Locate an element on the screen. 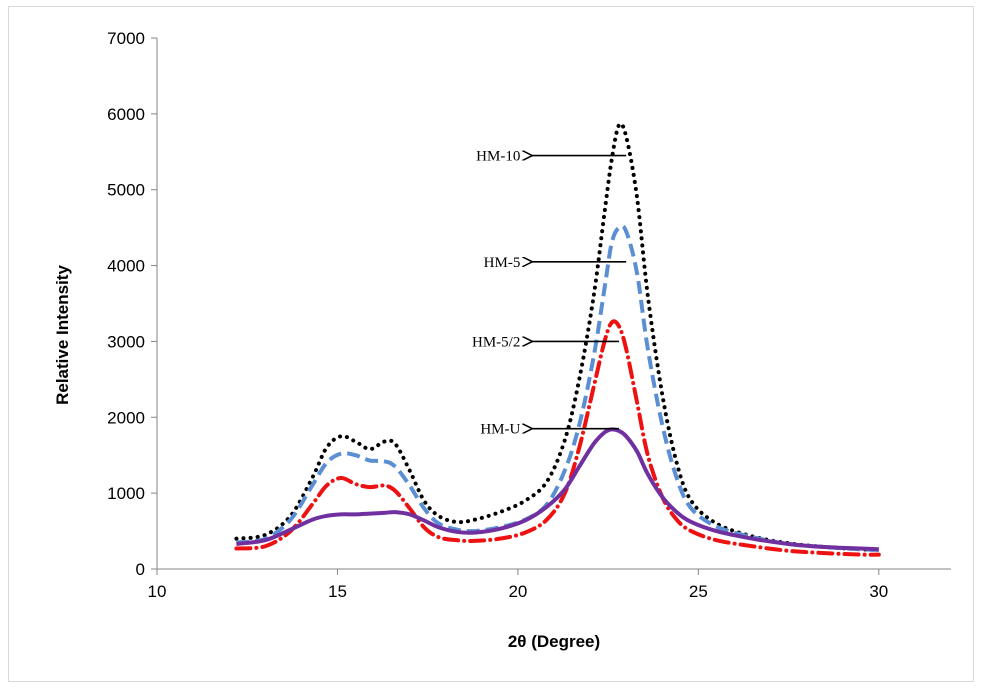 The width and height of the screenshot is (982, 689). y-tick-label: 0 is located at coordinates (140, 569).